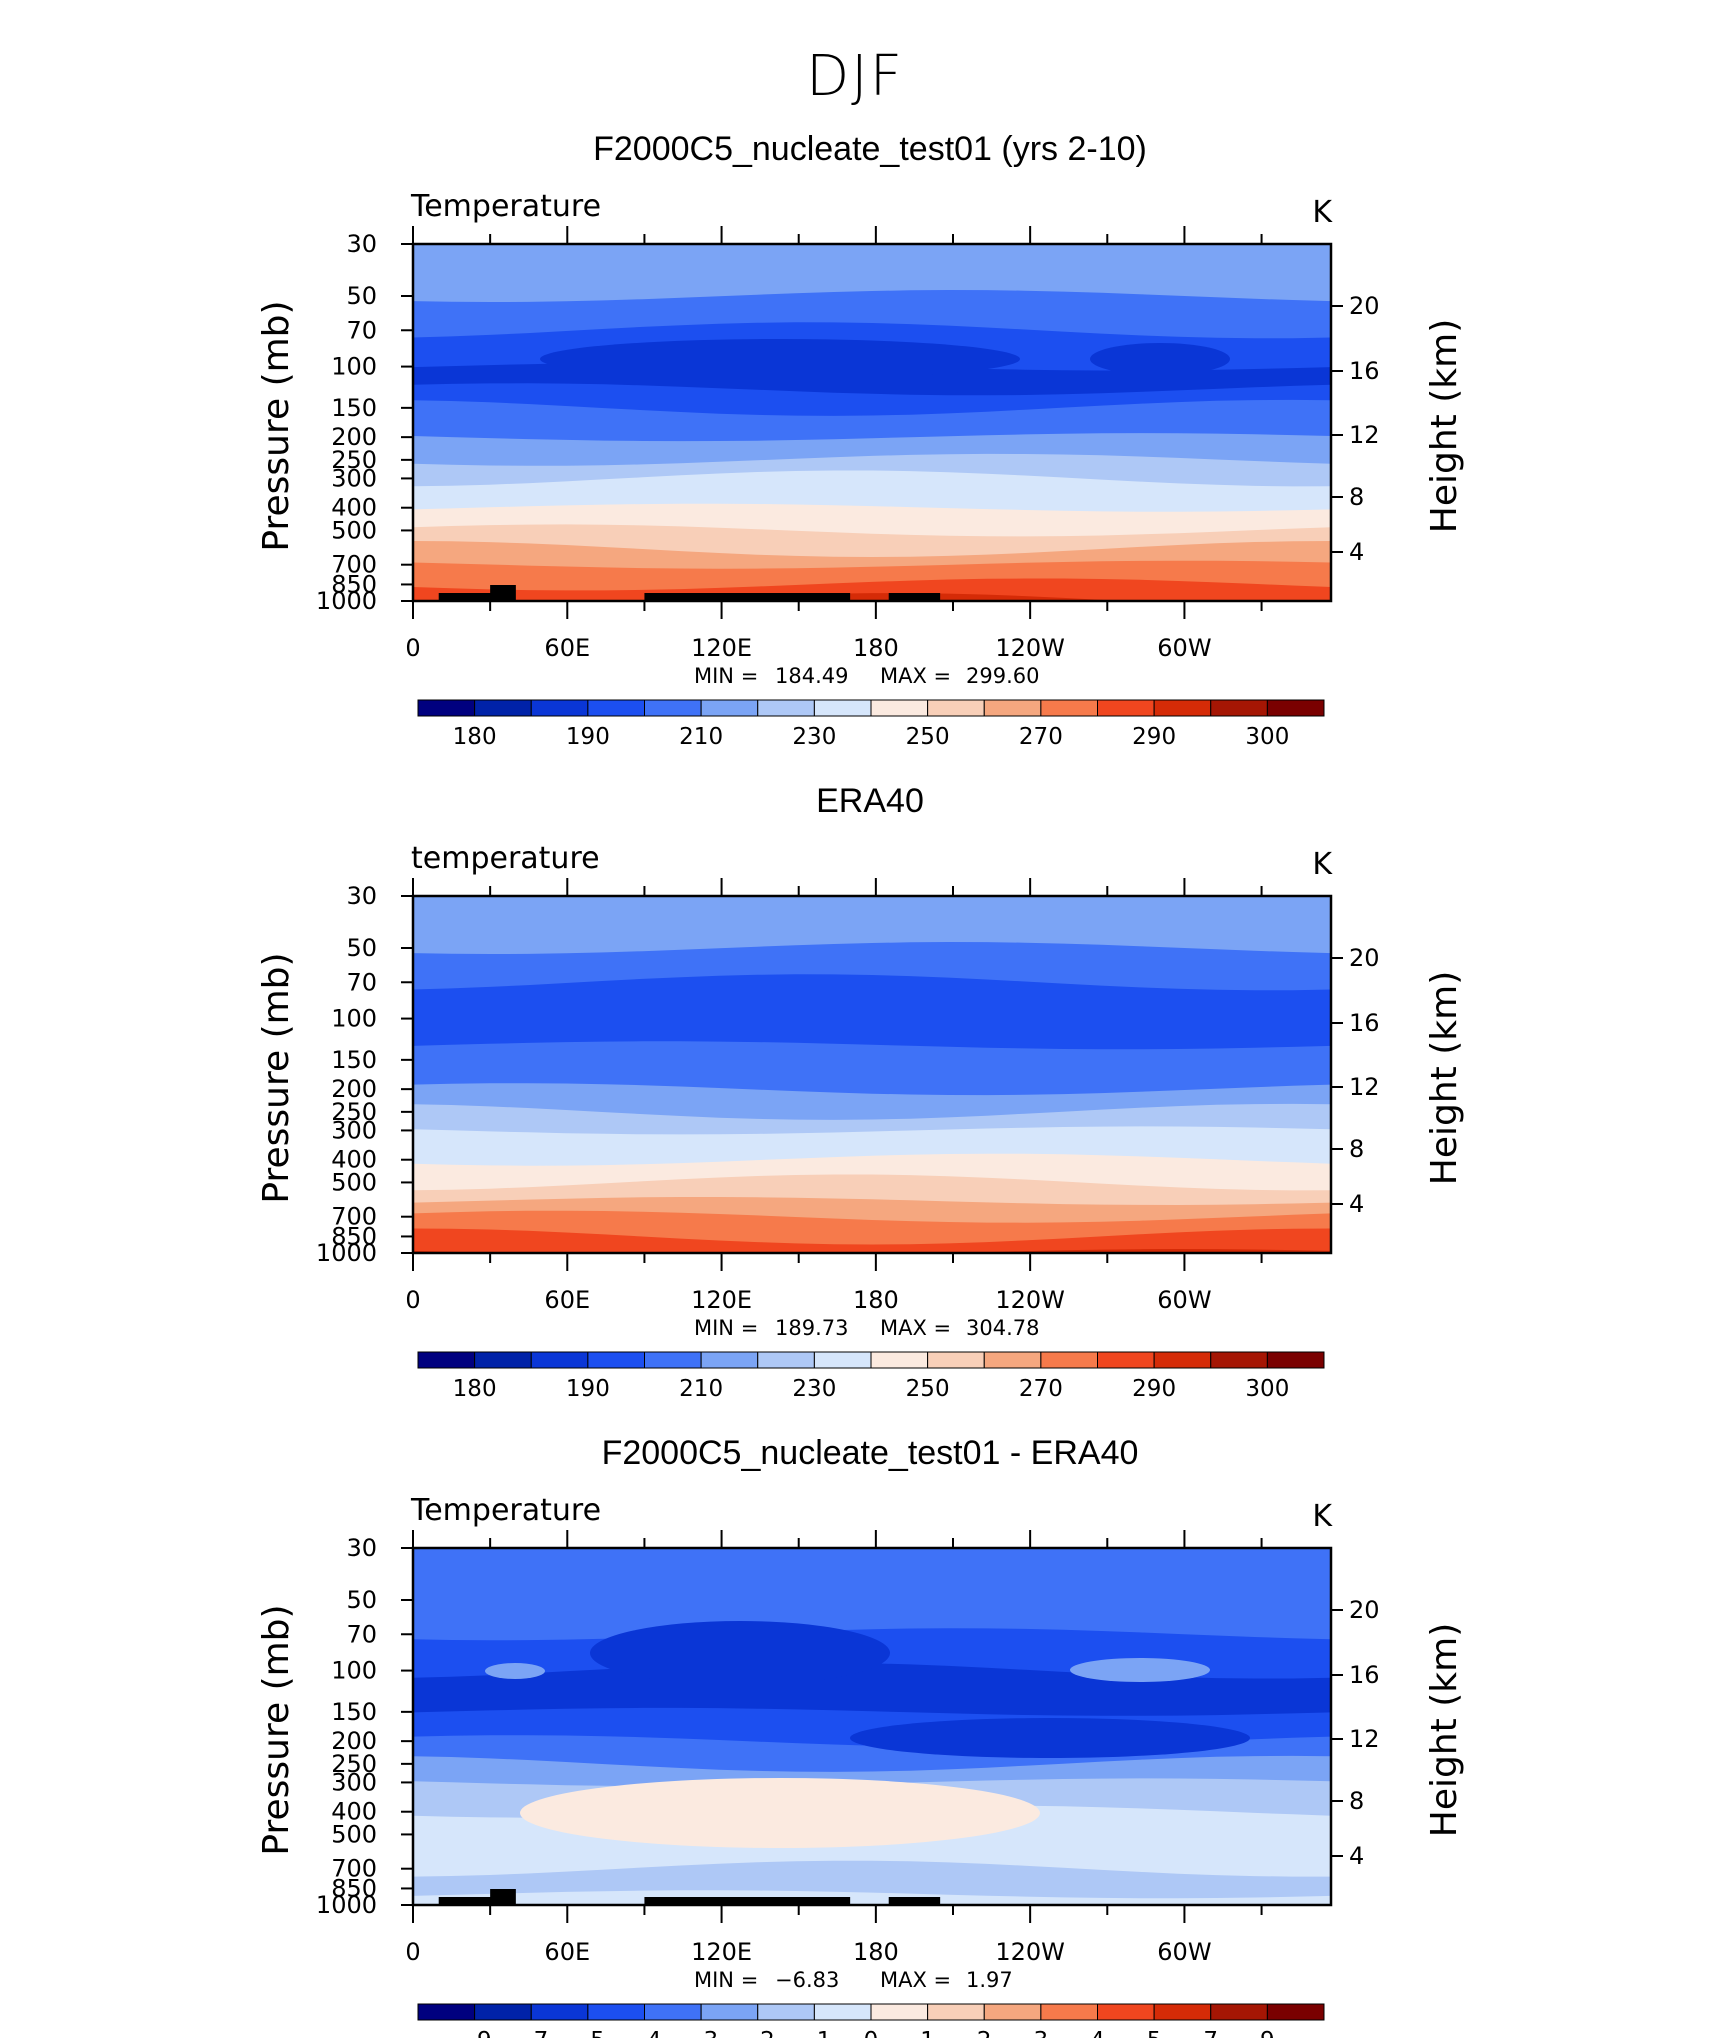 The width and height of the screenshot is (1710, 2038). Describe the element at coordinates (721, 648) in the screenshot. I see `lon-tick-label: 120E` at that location.